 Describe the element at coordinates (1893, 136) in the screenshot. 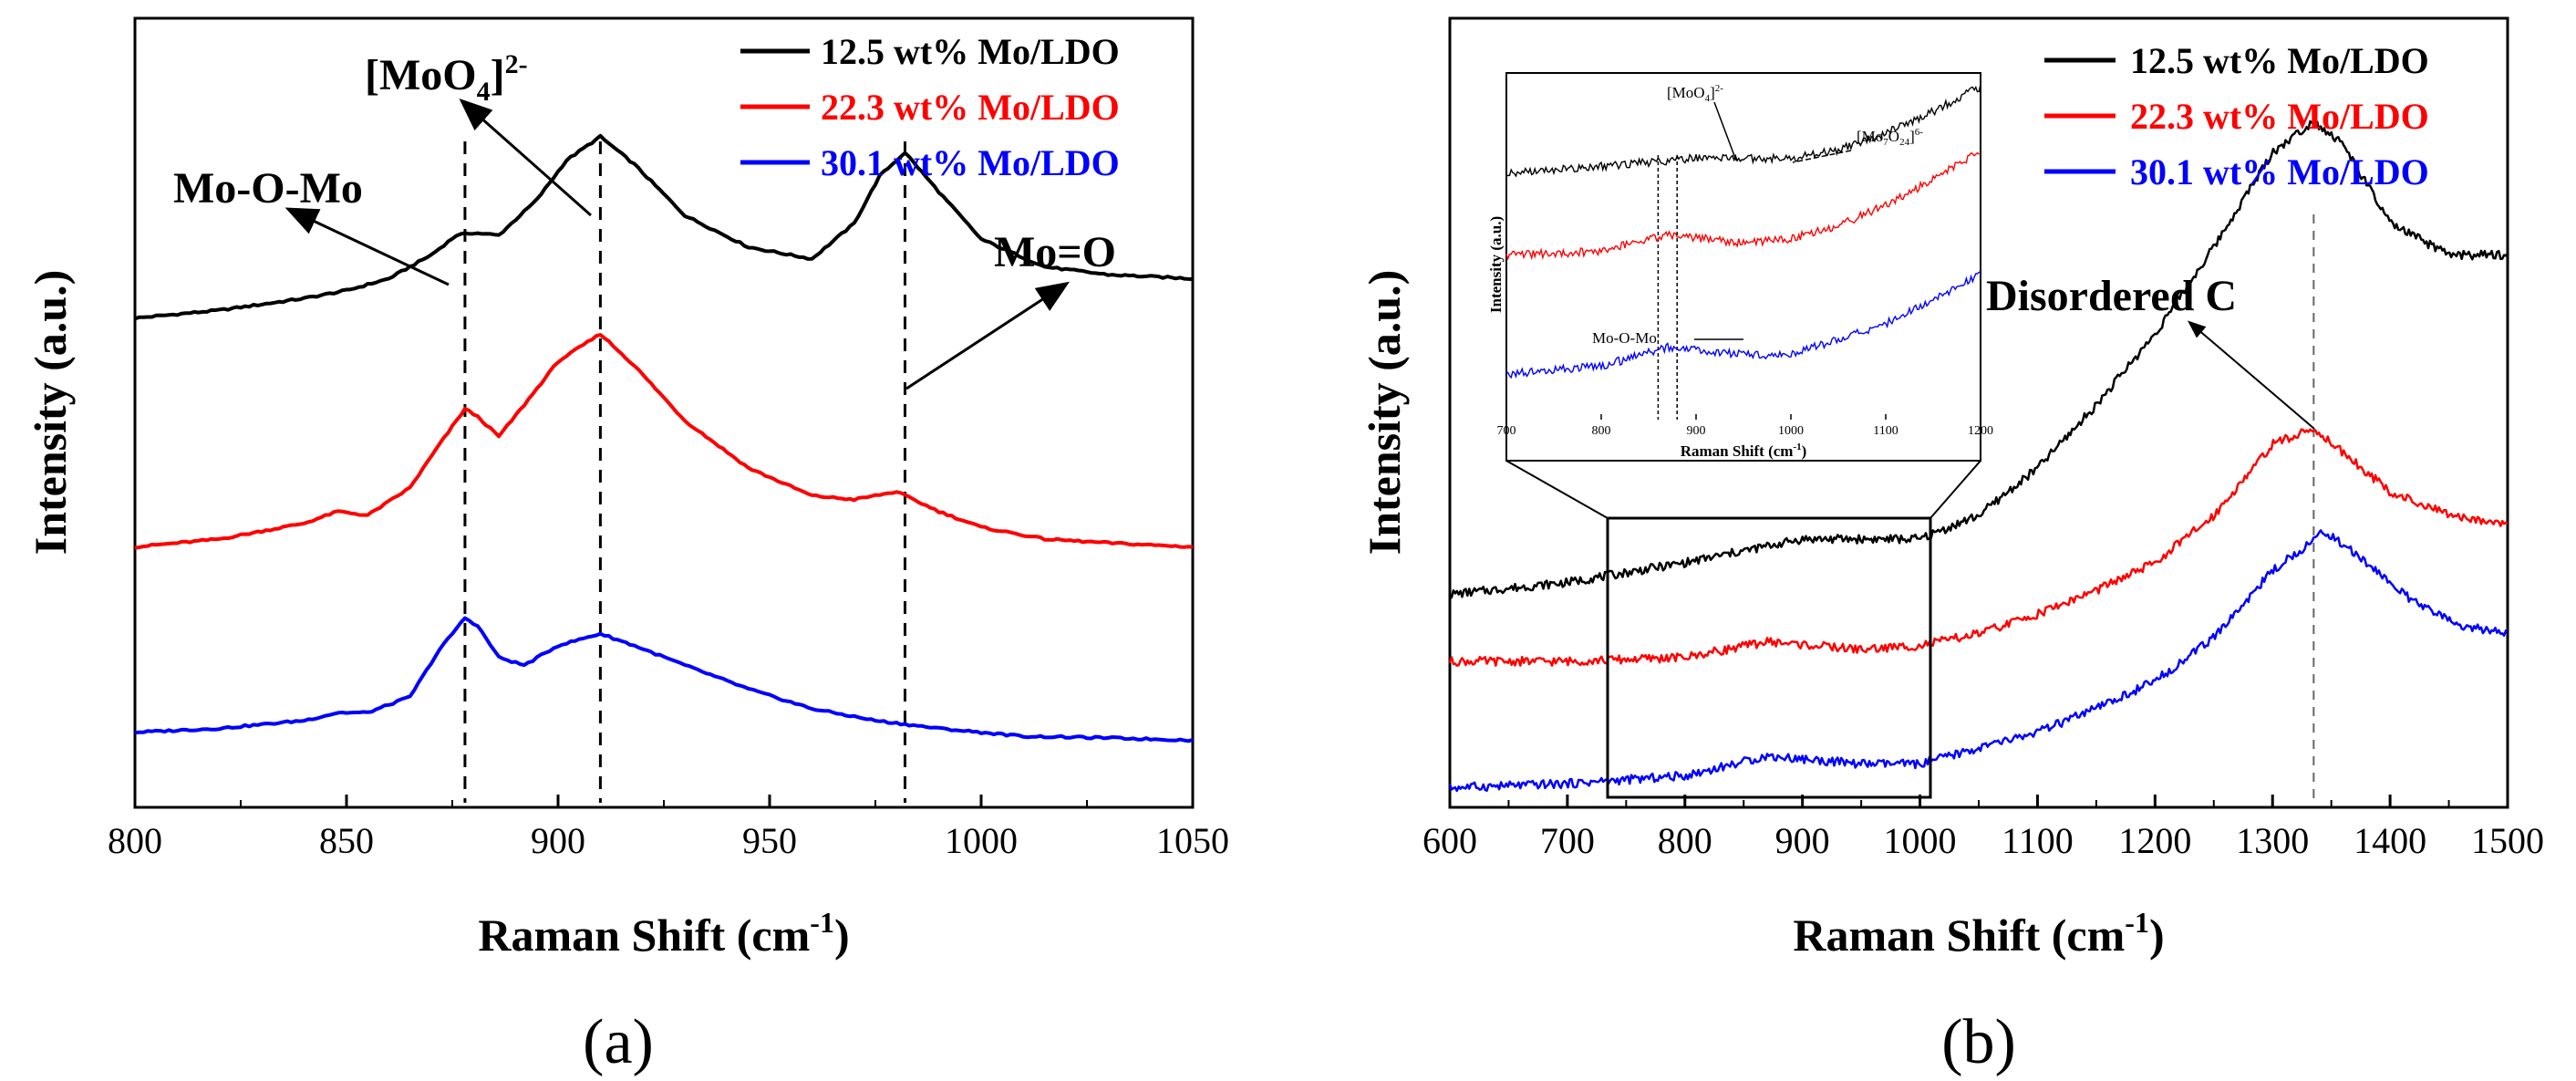

I see `inset-annotation-mo7o24-mid: O` at that location.